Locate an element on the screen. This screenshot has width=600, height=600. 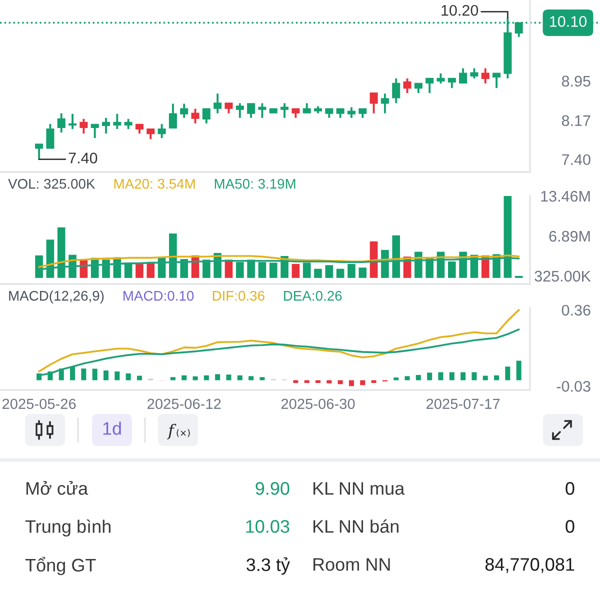
text: MA50: 3.19M is located at coordinates (255, 183).